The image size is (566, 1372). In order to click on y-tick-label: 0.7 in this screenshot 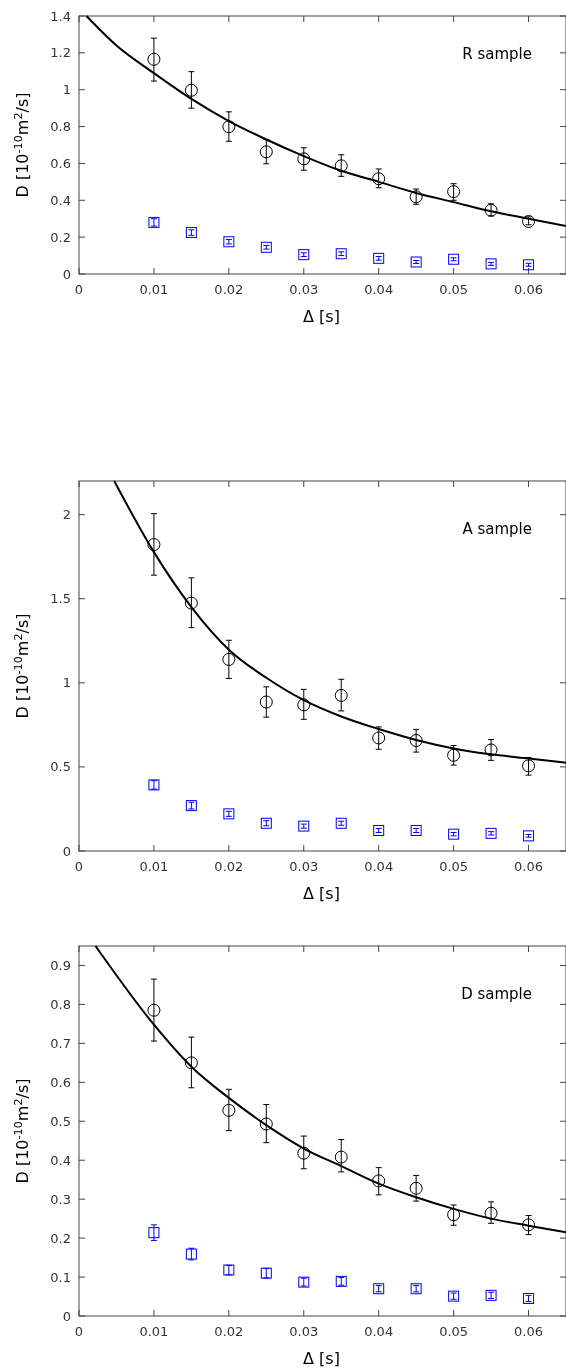, I will do `click(60, 1043)`.